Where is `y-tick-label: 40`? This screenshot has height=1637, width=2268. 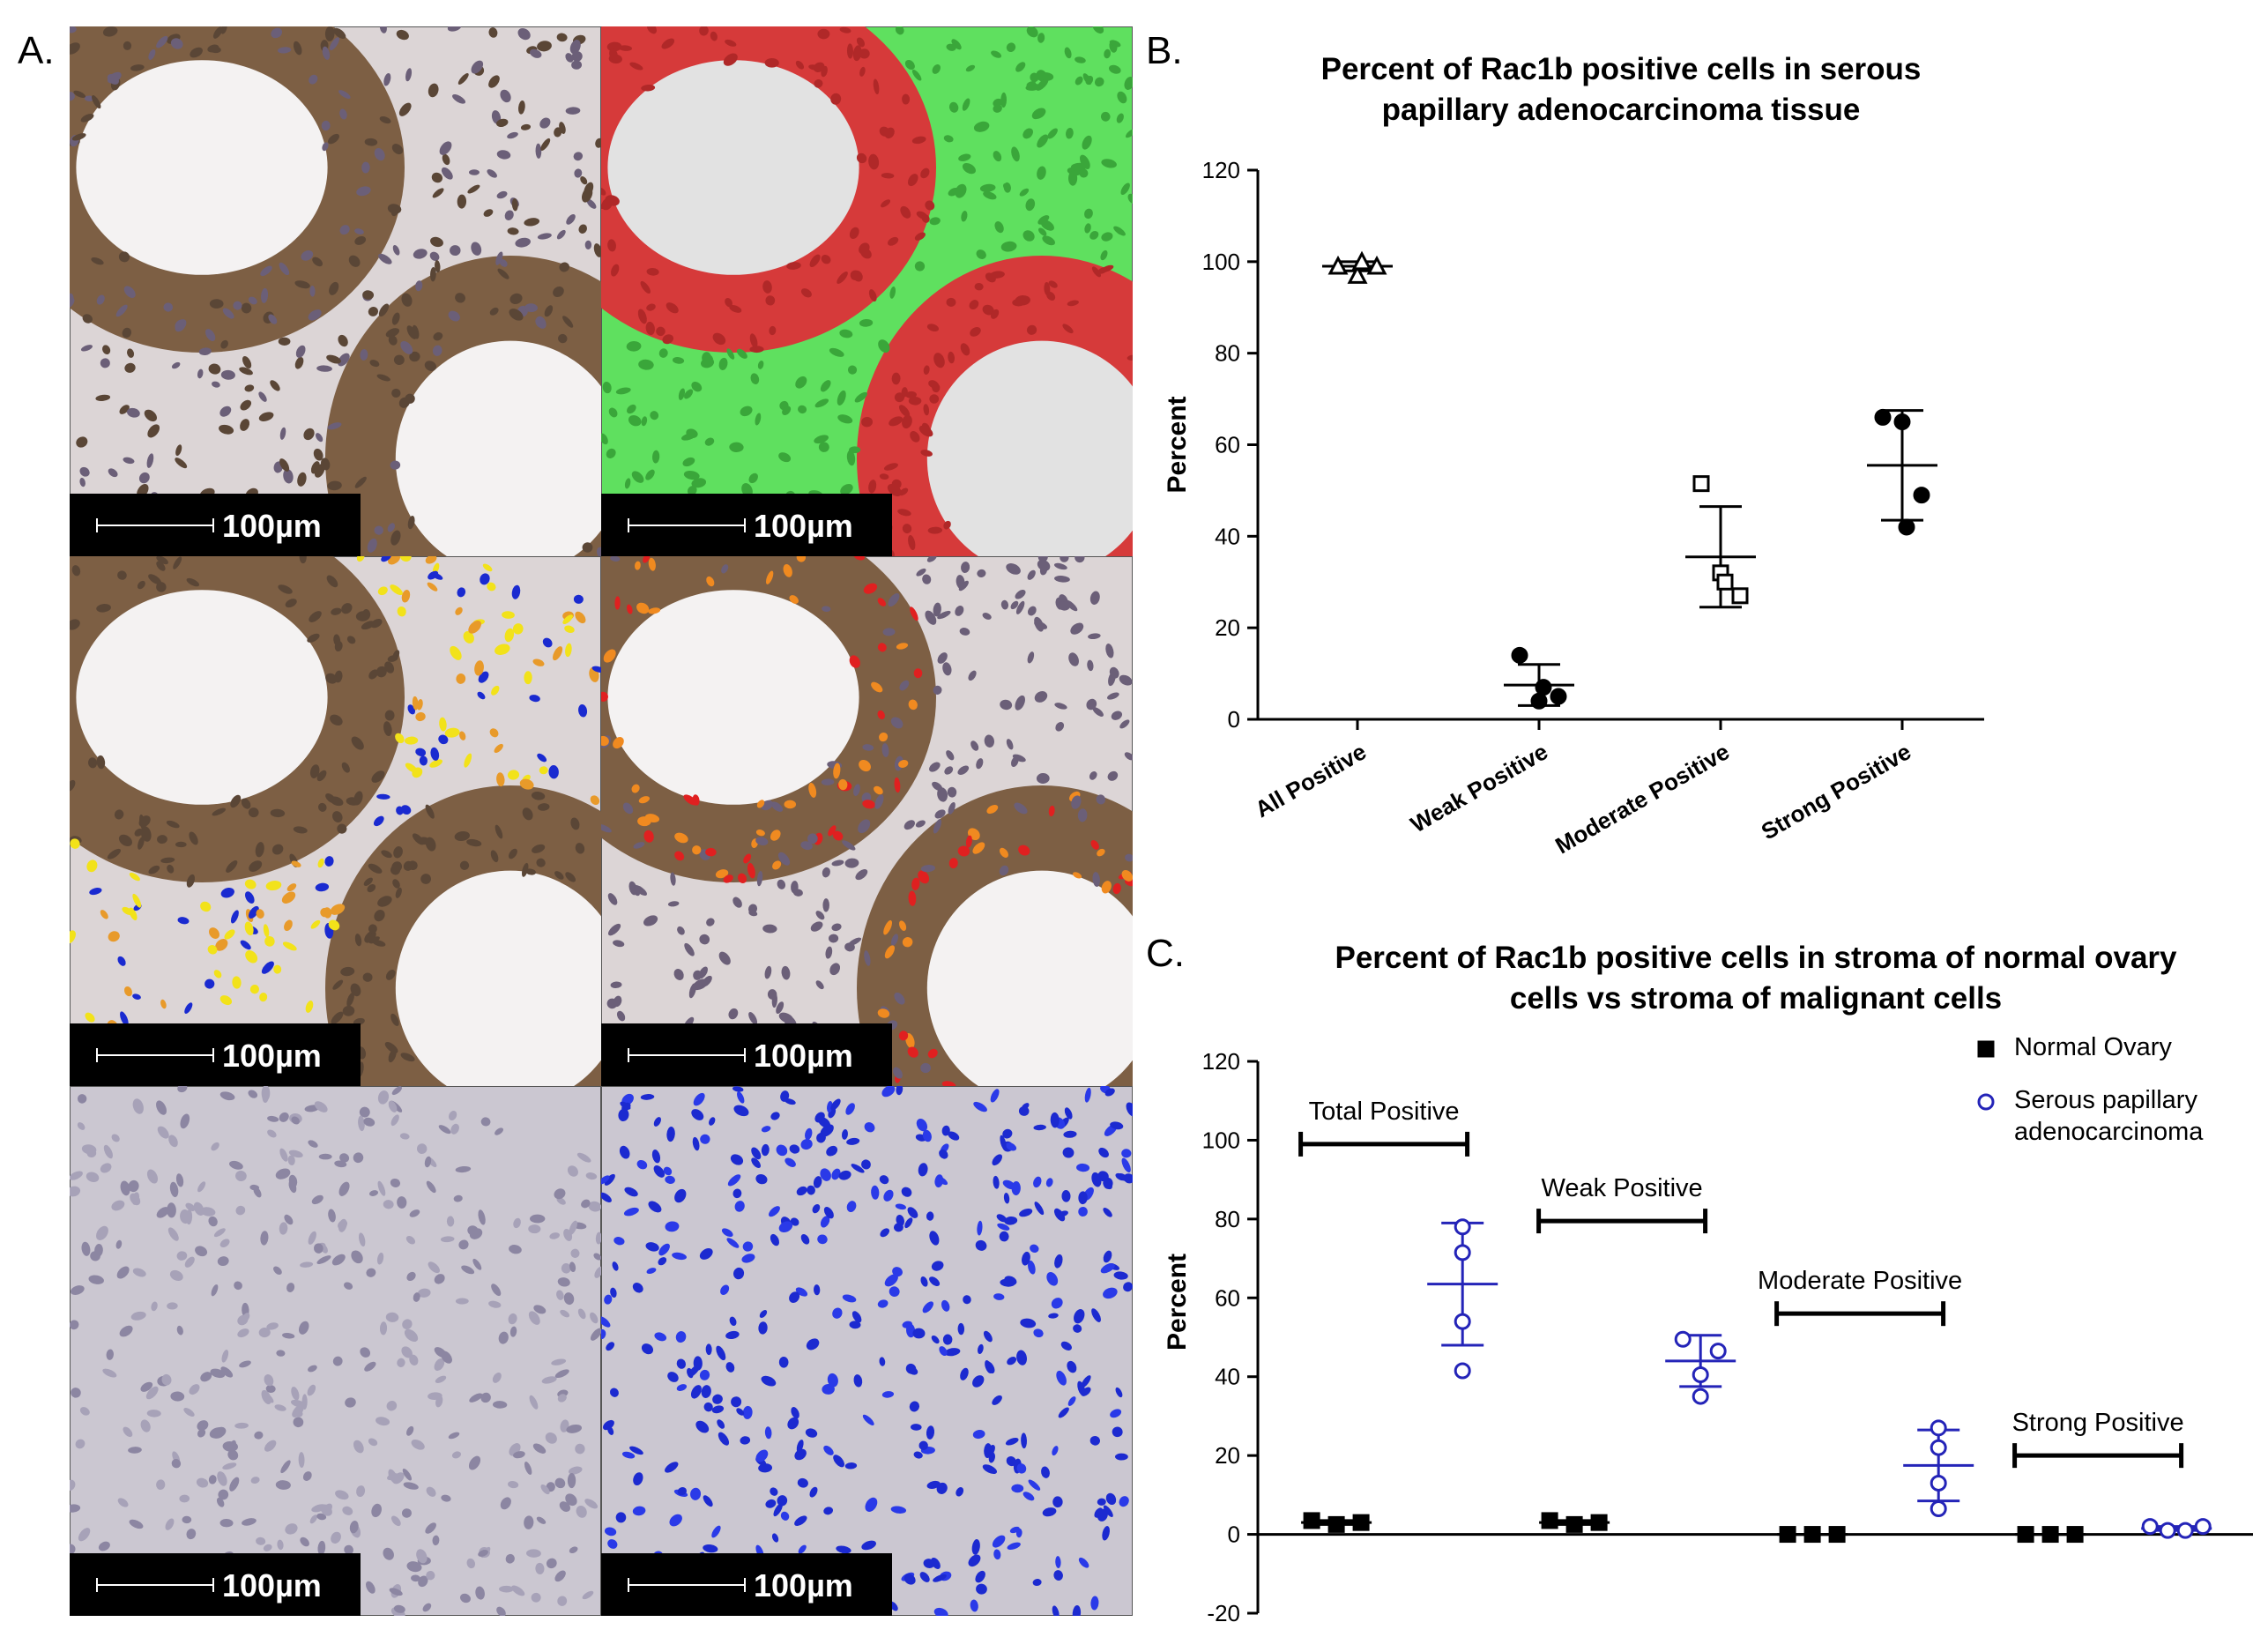
y-tick-label: 40 is located at coordinates (1227, 536).